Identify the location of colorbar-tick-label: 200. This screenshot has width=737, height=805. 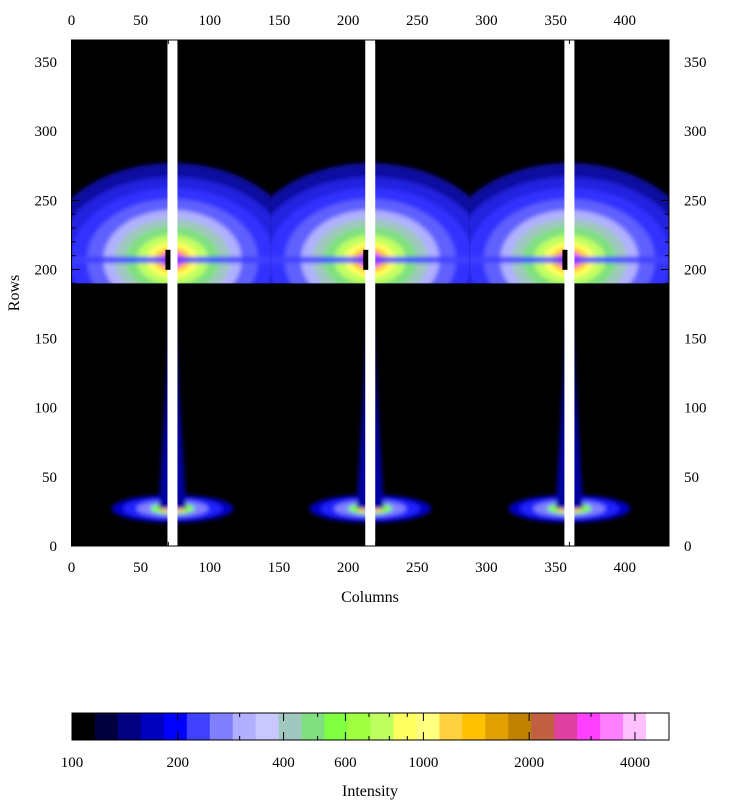
(178, 763).